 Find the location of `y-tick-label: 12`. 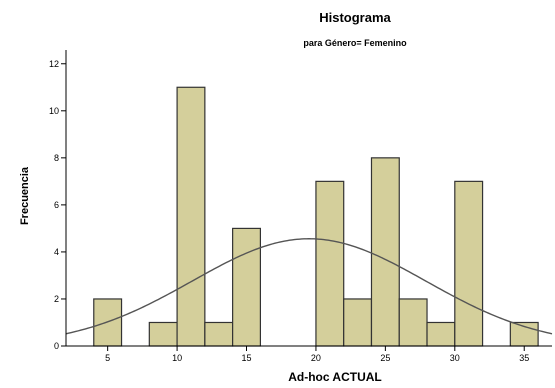

y-tick-label: 12 is located at coordinates (54, 64).